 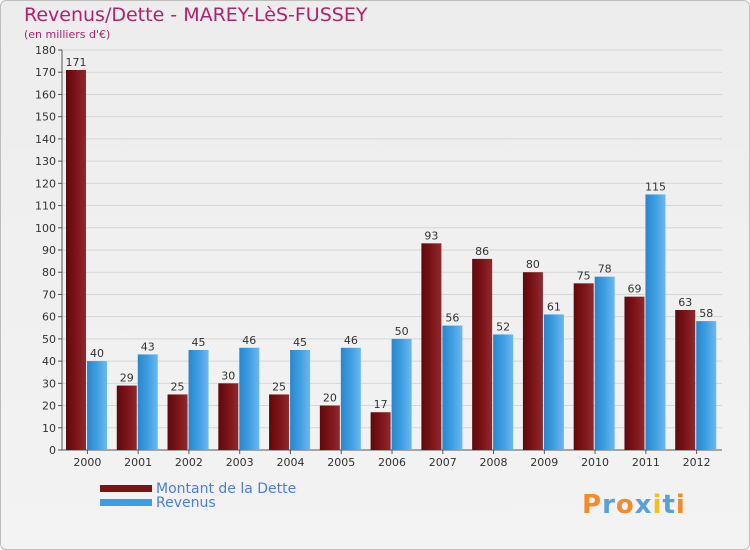 What do you see at coordinates (595, 462) in the screenshot?
I see `x-tick-label: 2010` at bounding box center [595, 462].